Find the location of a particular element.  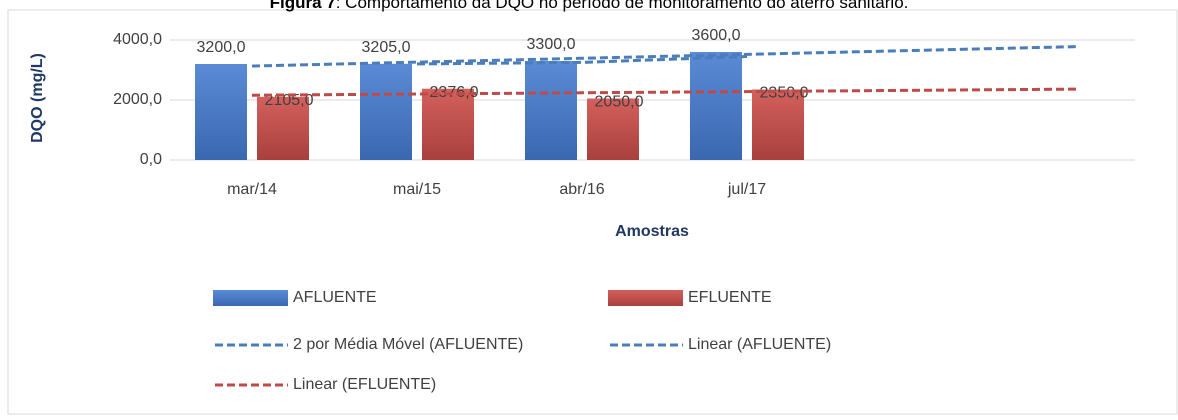

legend-label: Linear (AFLUENTE) is located at coordinates (759, 344).